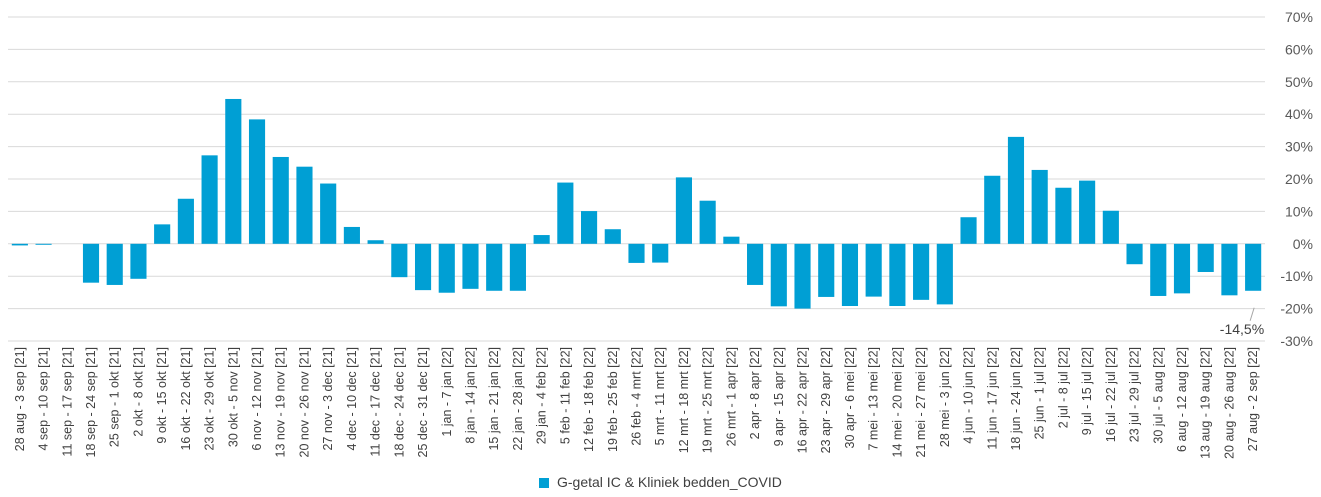 Image resolution: width=1321 pixels, height=497 pixels. Describe the element at coordinates (613, 399) in the screenshot. I see `x-tick-label: 19 feb - 25 feb [22]` at that location.